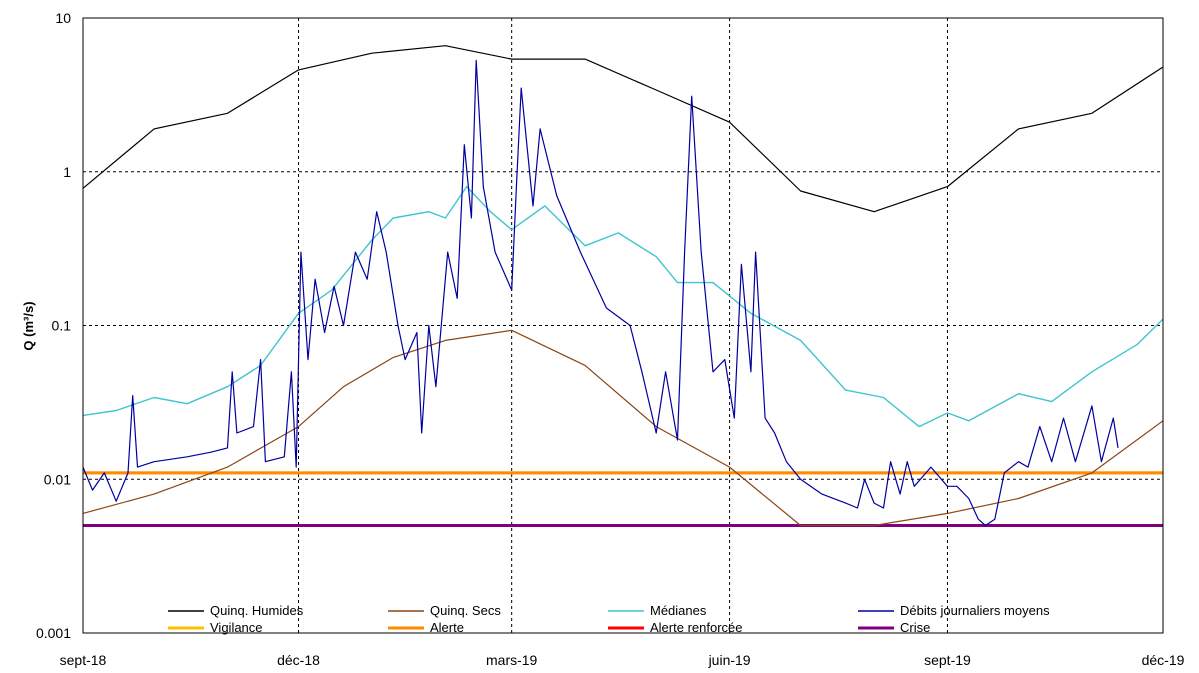 This screenshot has height=673, width=1199. What do you see at coordinates (915, 627) in the screenshot?
I see `legend-label-crise: Crise` at bounding box center [915, 627].